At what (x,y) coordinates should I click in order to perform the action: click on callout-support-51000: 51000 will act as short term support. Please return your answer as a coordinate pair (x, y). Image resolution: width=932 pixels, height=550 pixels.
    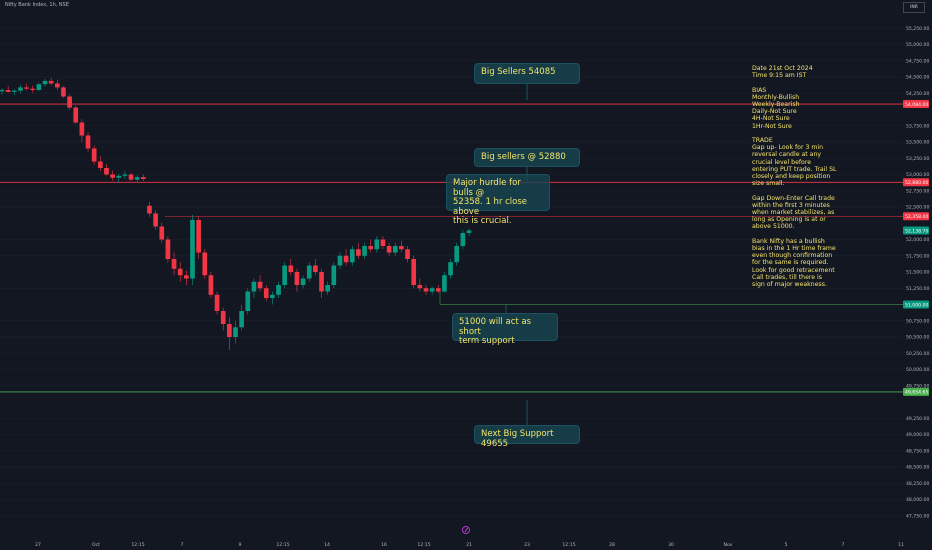
    Looking at the image, I should click on (505, 329).